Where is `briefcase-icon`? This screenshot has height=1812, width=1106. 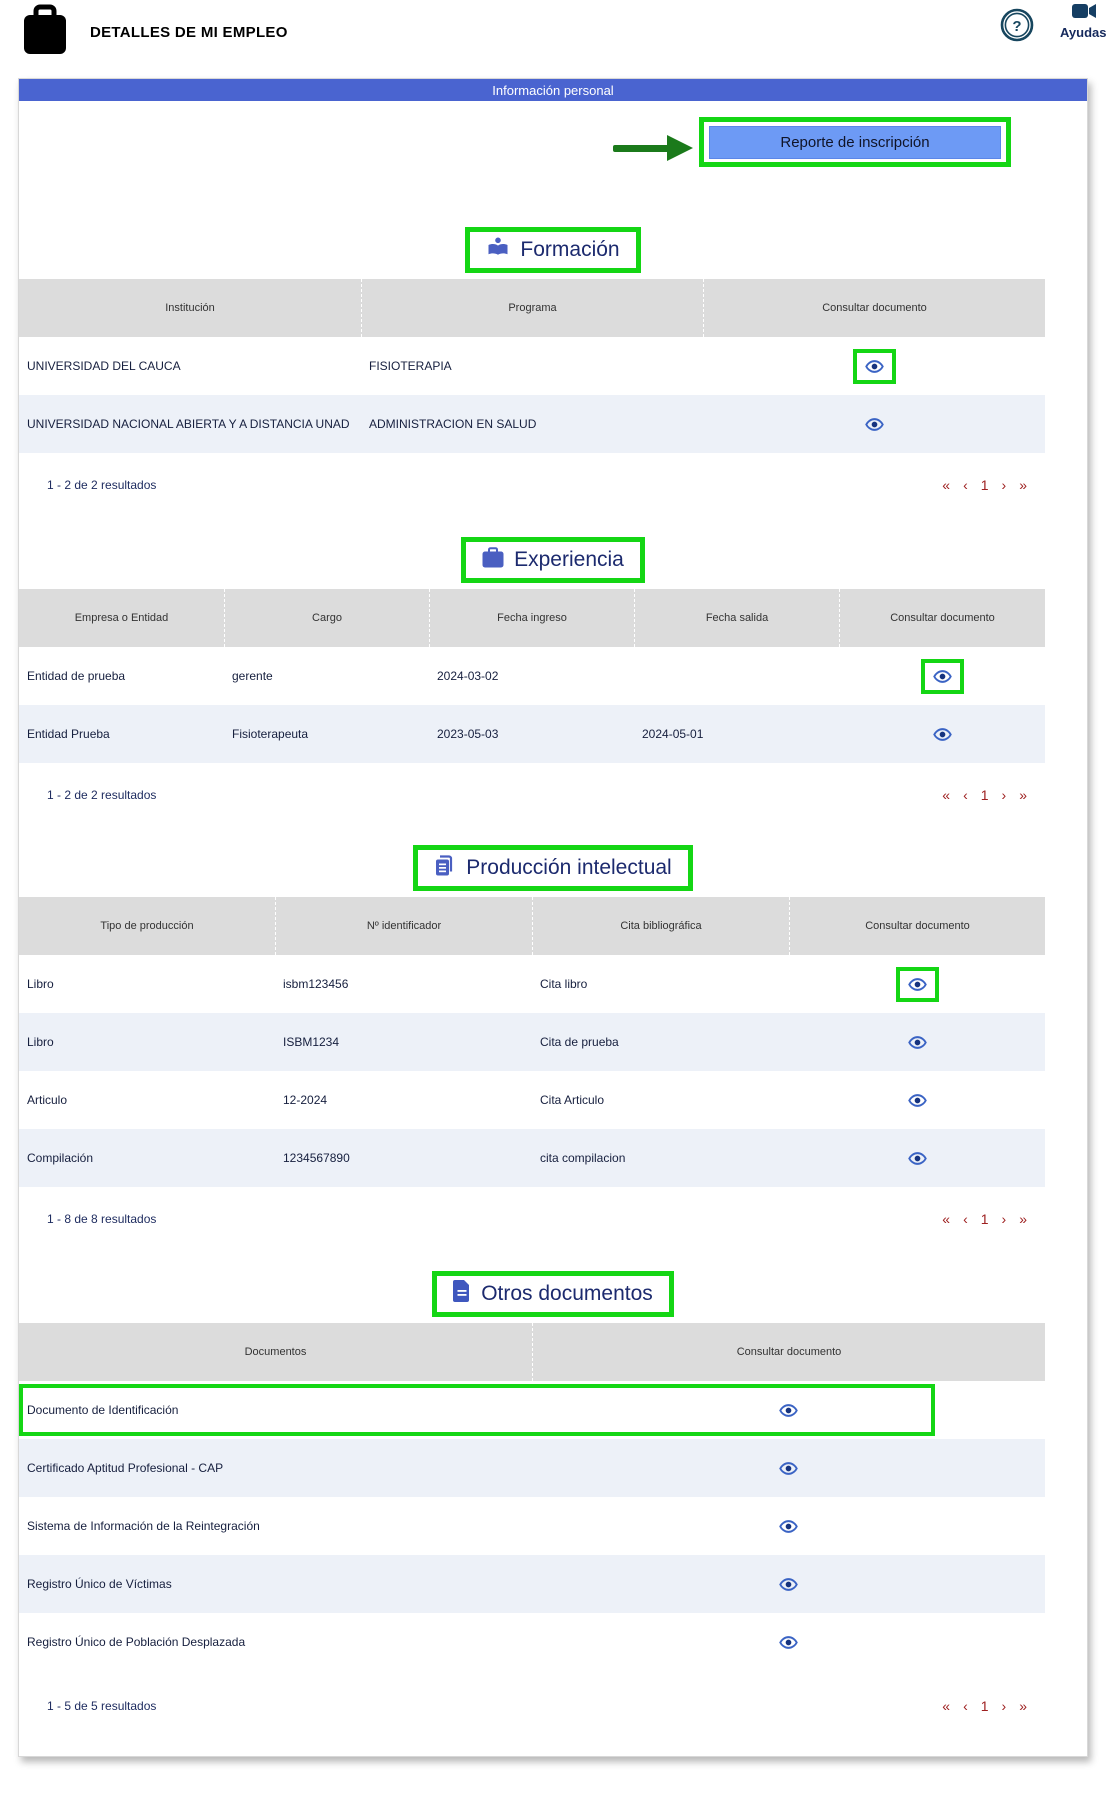 briefcase-icon is located at coordinates (493, 560).